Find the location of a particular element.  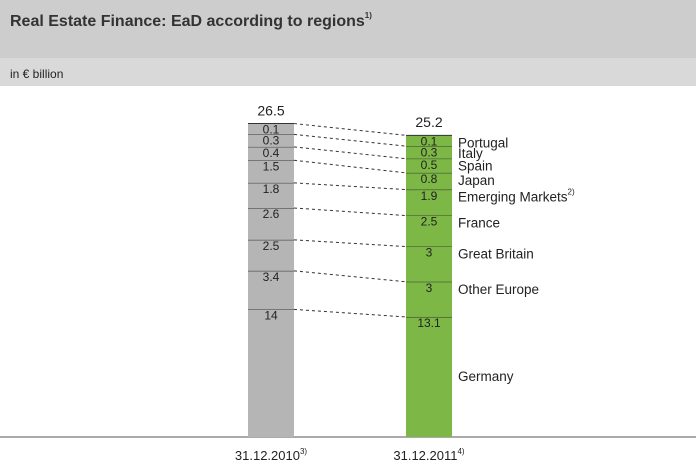

legend-label: France is located at coordinates (479, 222).